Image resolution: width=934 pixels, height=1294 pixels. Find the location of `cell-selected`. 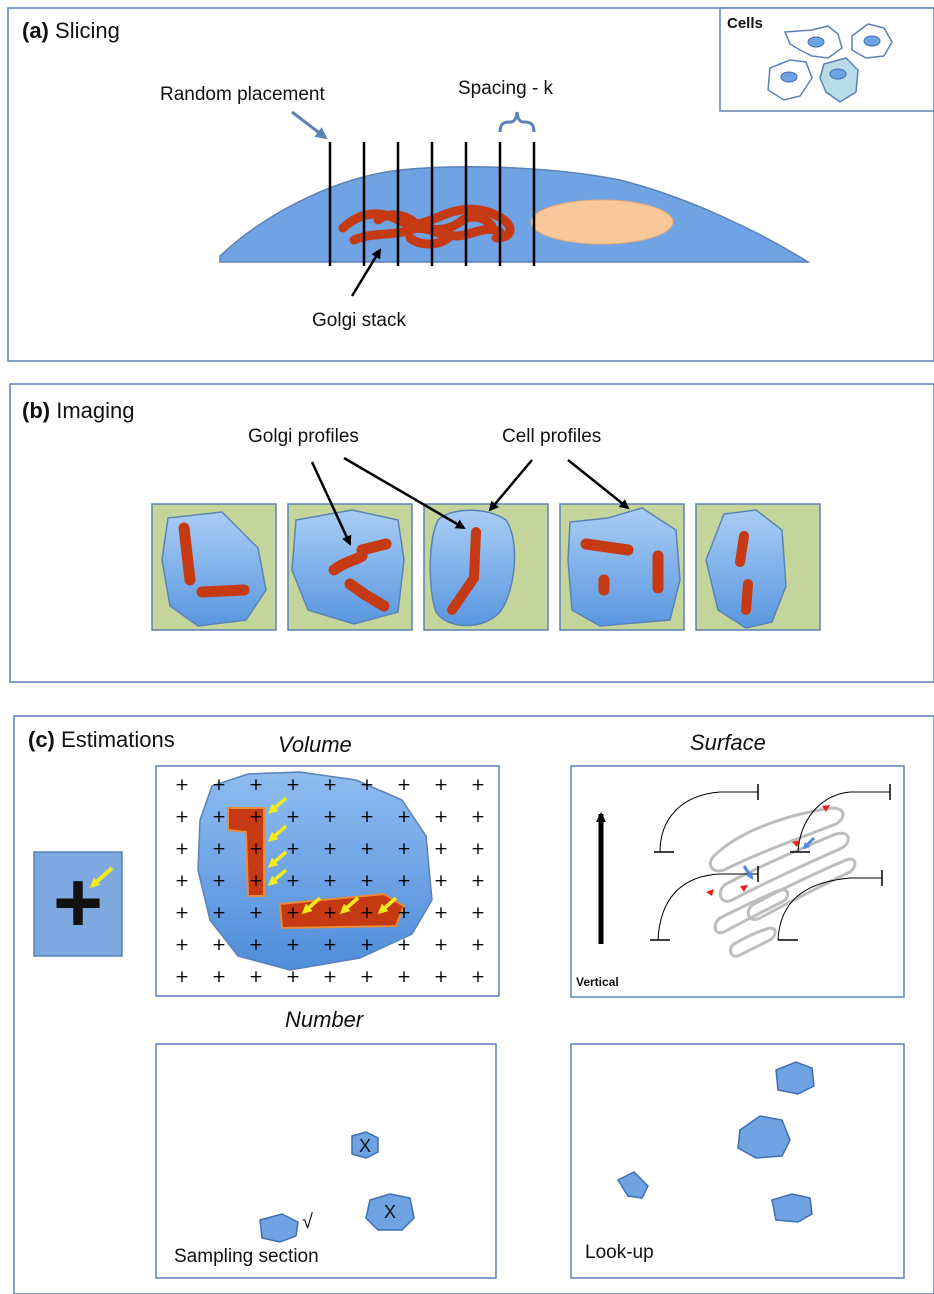

cell-selected is located at coordinates (839, 80).